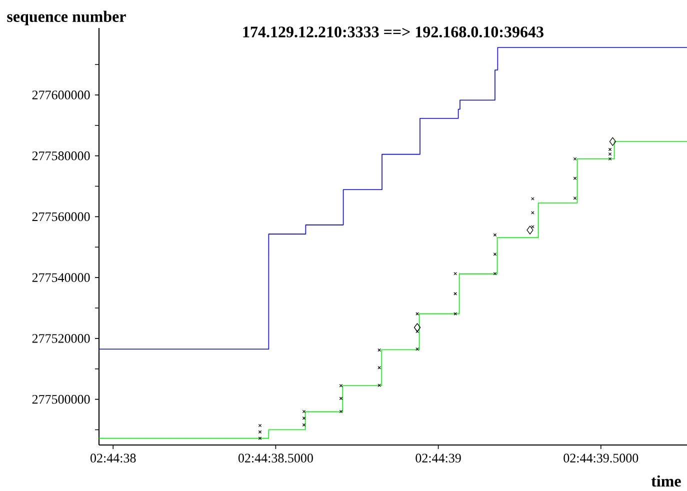 Image resolution: width=687 pixels, height=491 pixels. Describe the element at coordinates (61, 399) in the screenshot. I see `y-tick-label: 277500000` at that location.